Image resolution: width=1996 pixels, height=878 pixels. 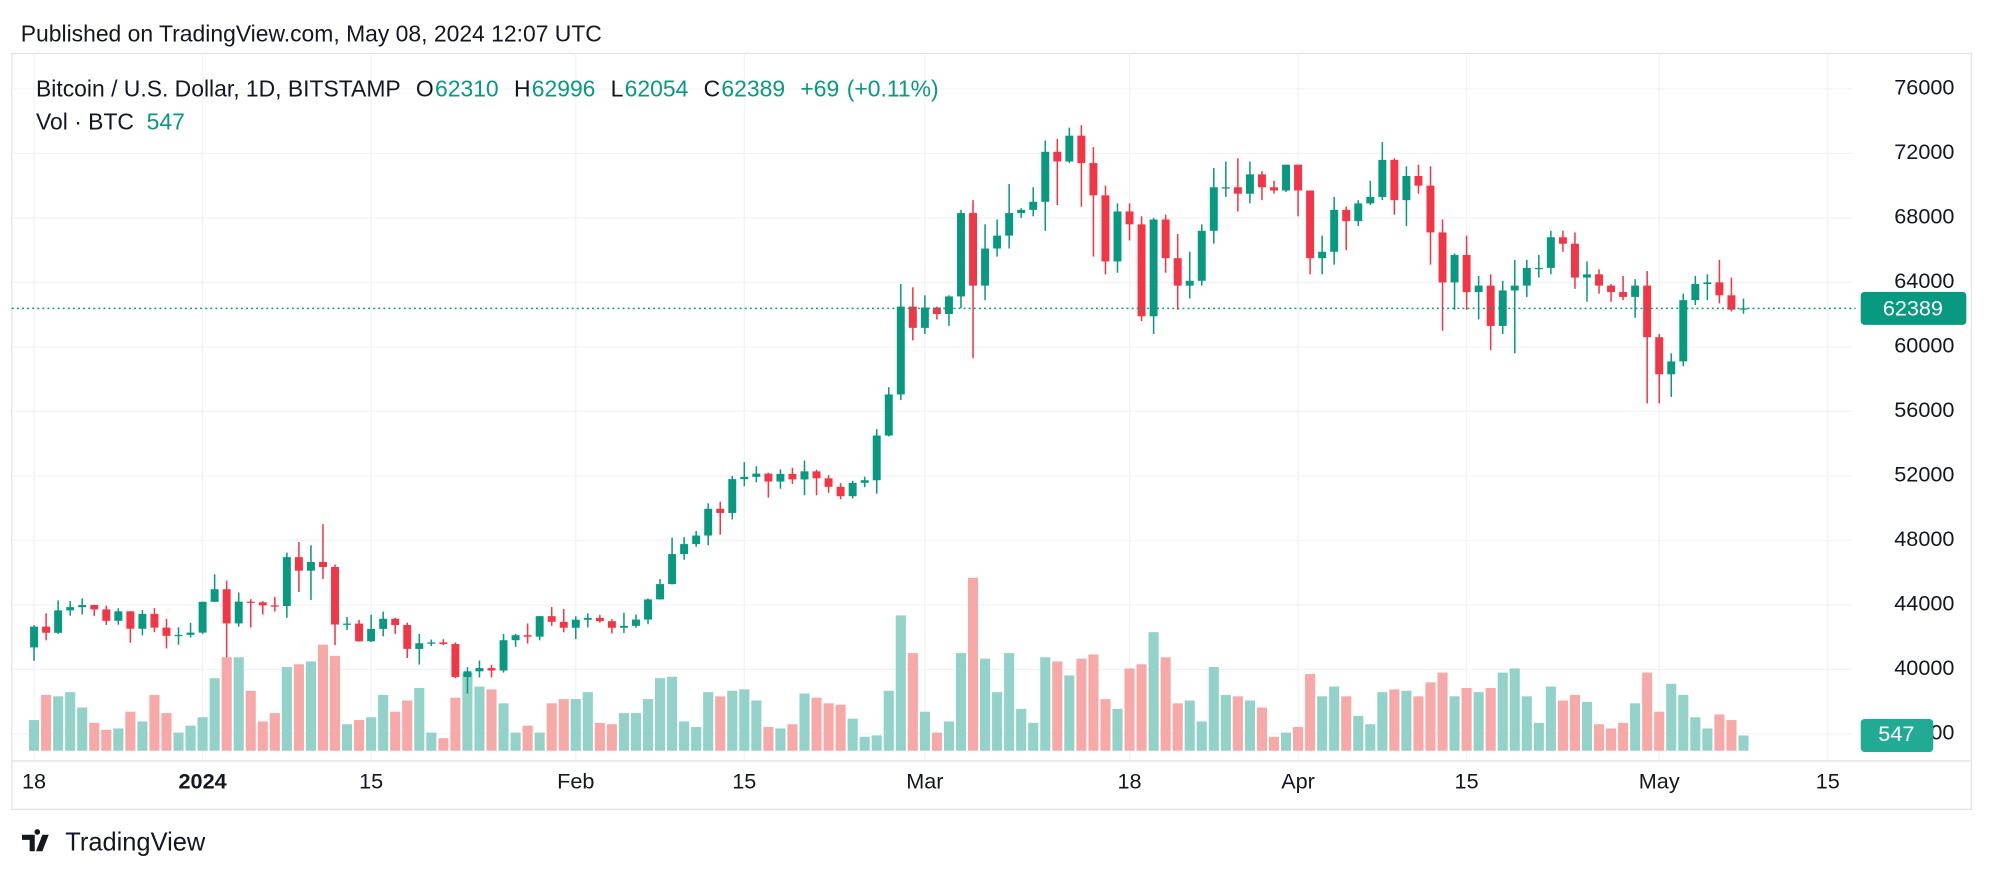 What do you see at coordinates (467, 88) in the screenshot?
I see `legend-value: 62310` at bounding box center [467, 88].